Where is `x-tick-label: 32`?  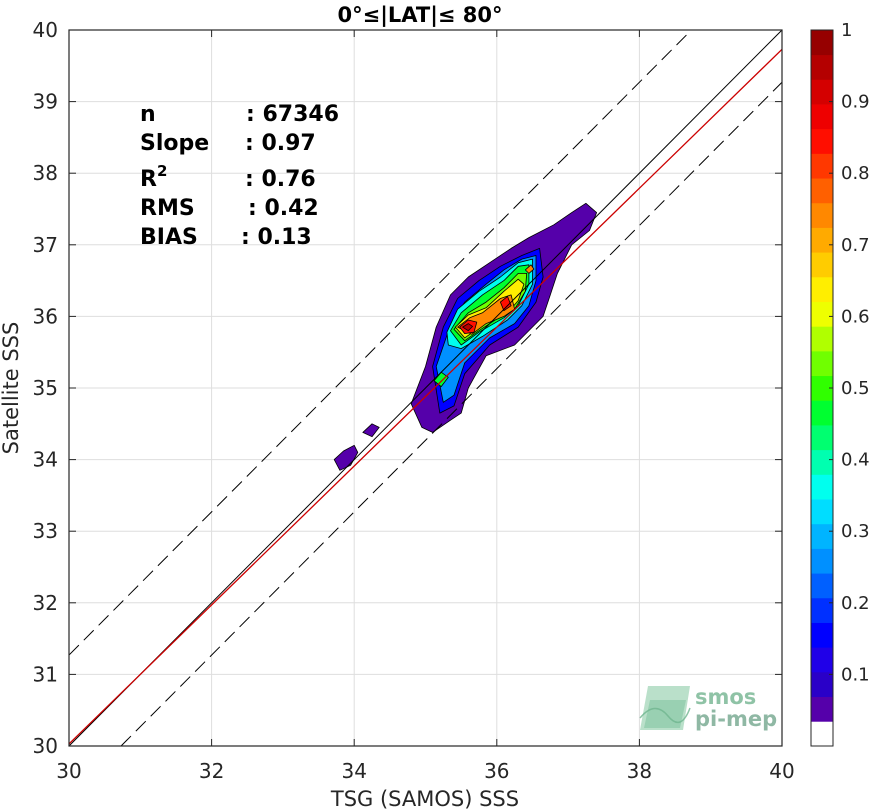
x-tick-label: 32 is located at coordinates (211, 771).